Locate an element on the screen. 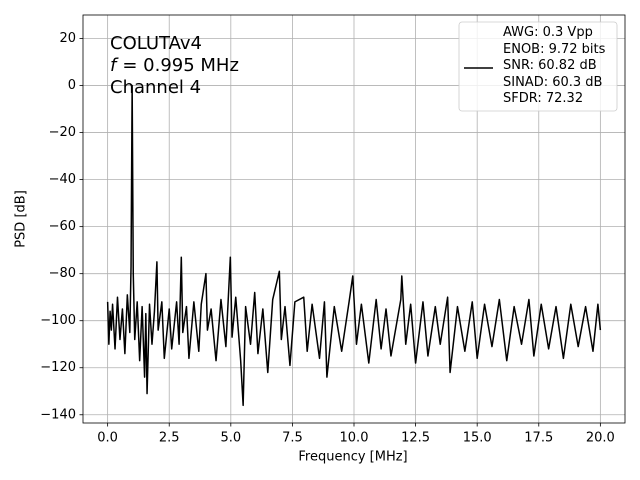 The image size is (640, 480). y-tick-label: −80 is located at coordinates (62, 273).